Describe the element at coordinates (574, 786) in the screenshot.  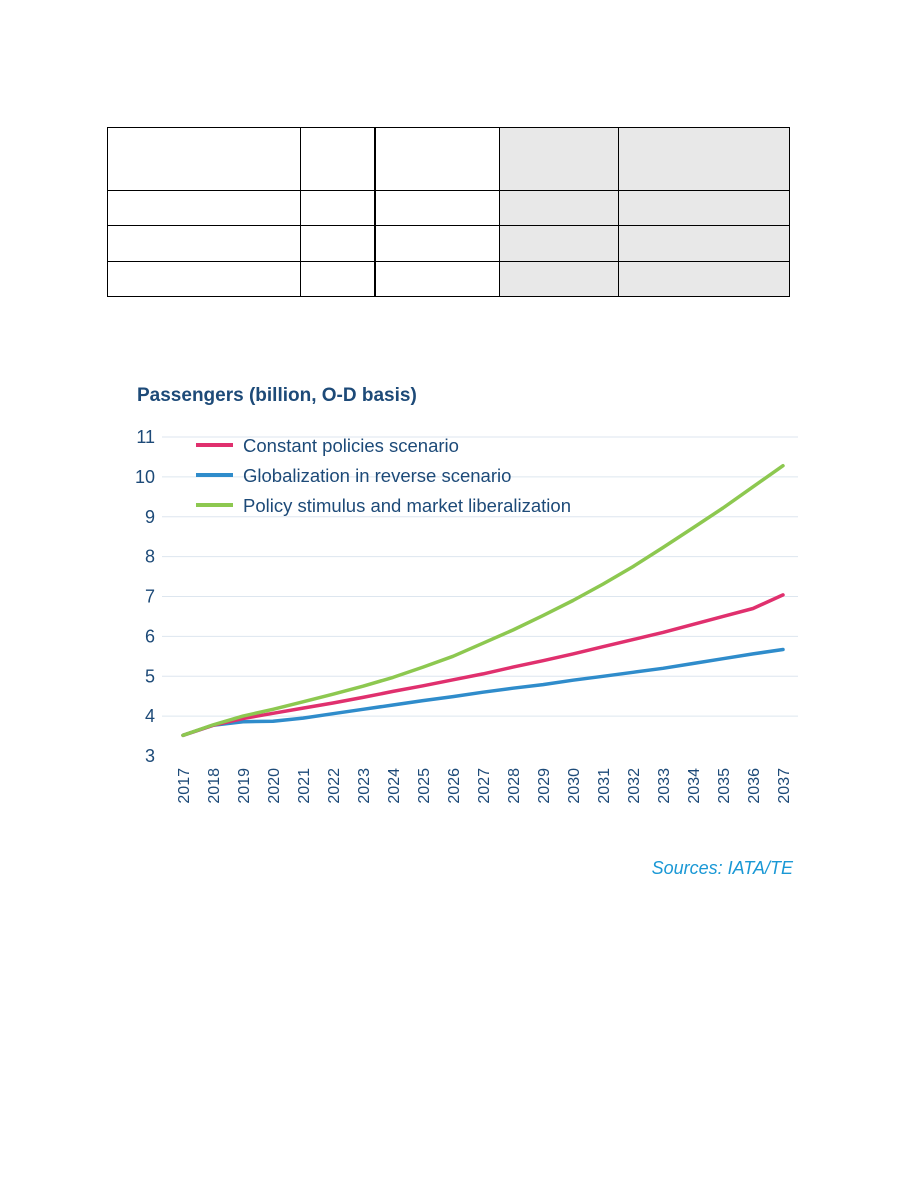
I see `x-tick-label: 2030` at that location.